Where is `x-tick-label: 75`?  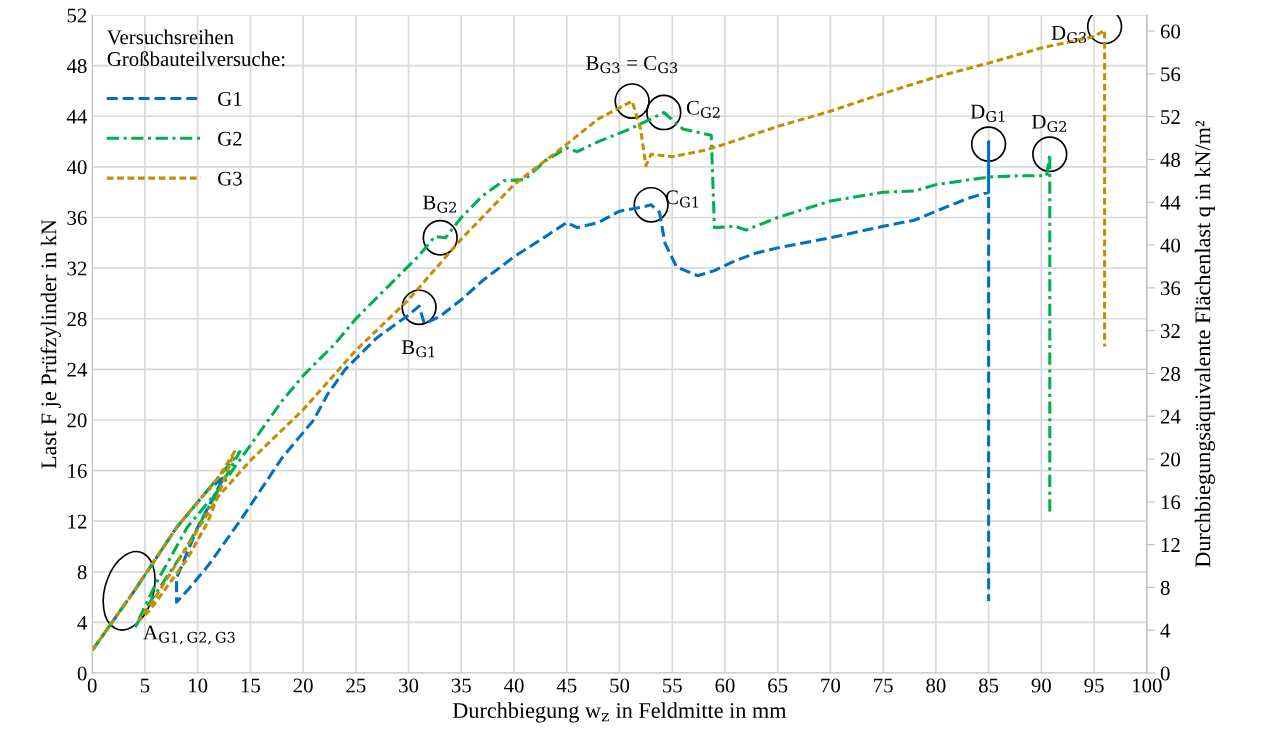 x-tick-label: 75 is located at coordinates (883, 685).